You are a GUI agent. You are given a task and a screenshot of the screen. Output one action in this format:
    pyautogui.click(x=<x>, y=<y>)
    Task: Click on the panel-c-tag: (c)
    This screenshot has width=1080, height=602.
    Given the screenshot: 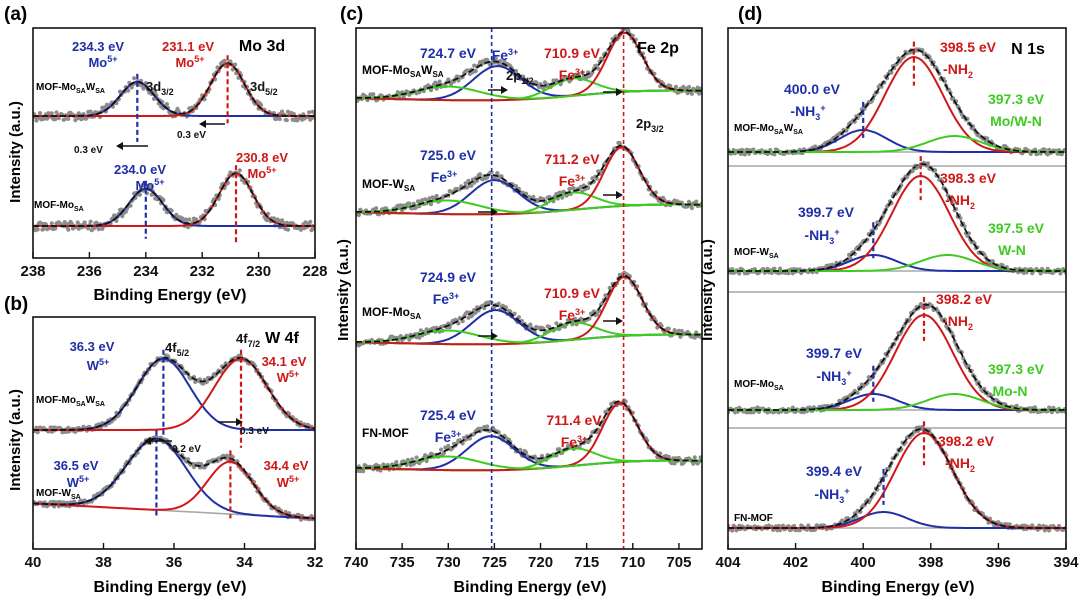 What is the action you would take?
    pyautogui.click(x=351, y=14)
    